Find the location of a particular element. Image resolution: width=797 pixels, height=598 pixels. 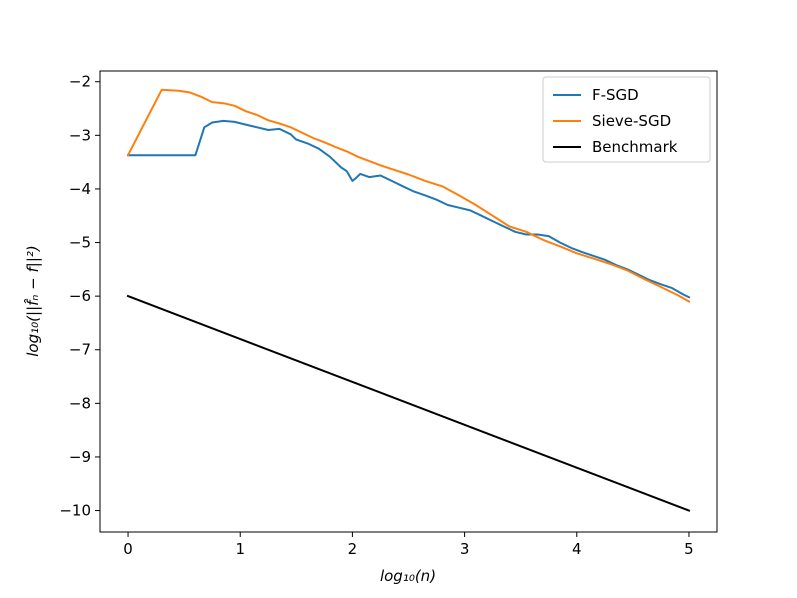

legend-label: Sieve-SGD is located at coordinates (631, 121).